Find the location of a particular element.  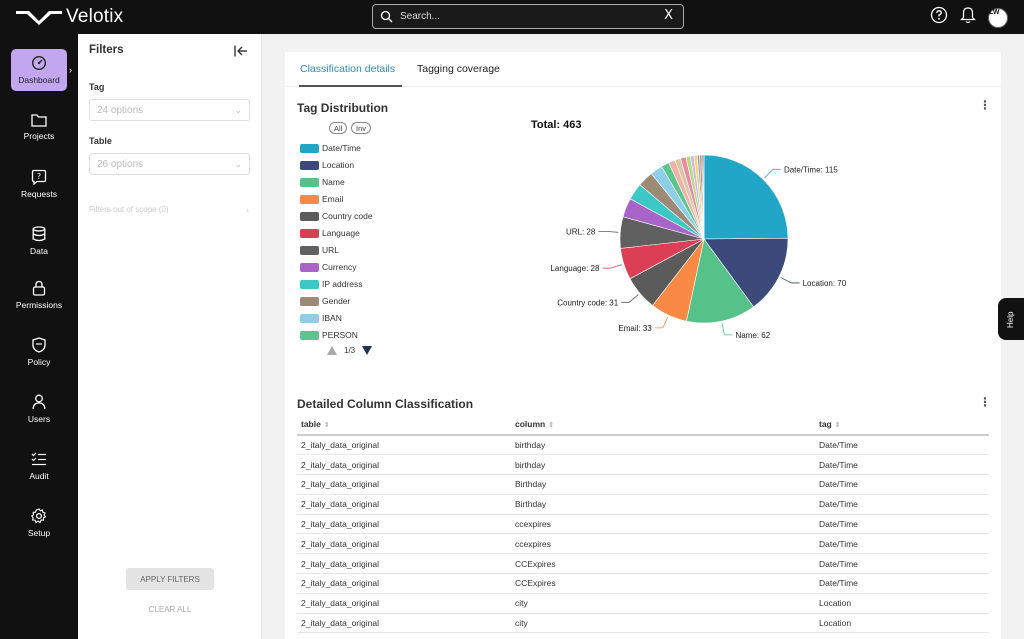

legend-item: IP address is located at coordinates (331, 284).